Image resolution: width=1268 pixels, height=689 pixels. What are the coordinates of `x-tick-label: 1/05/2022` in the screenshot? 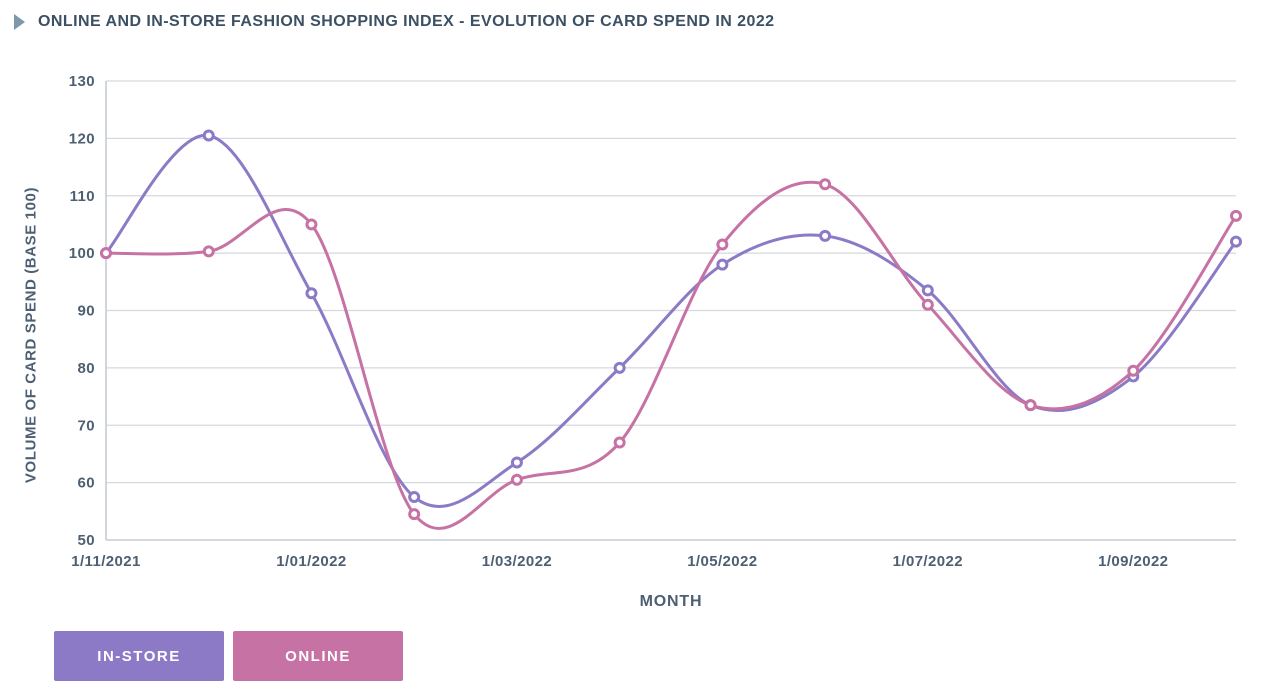 It's located at (722, 561).